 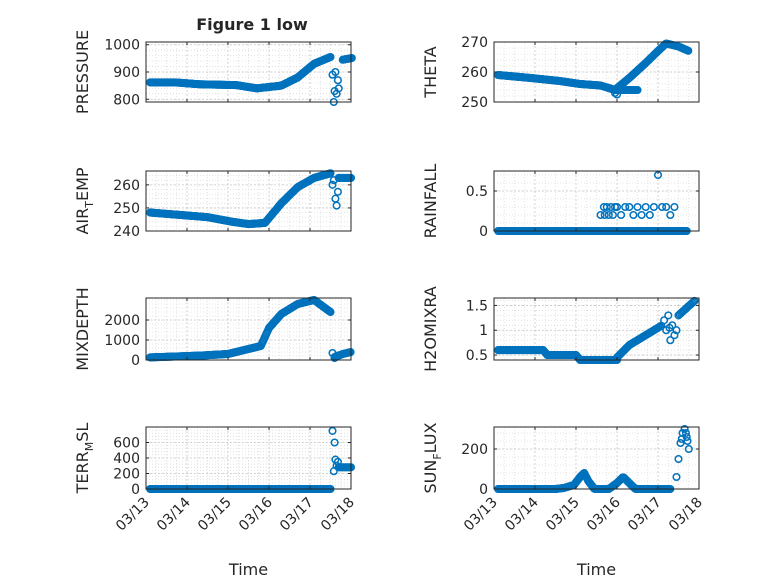 I want to click on y-tick-label: 240, so click(x=126, y=232).